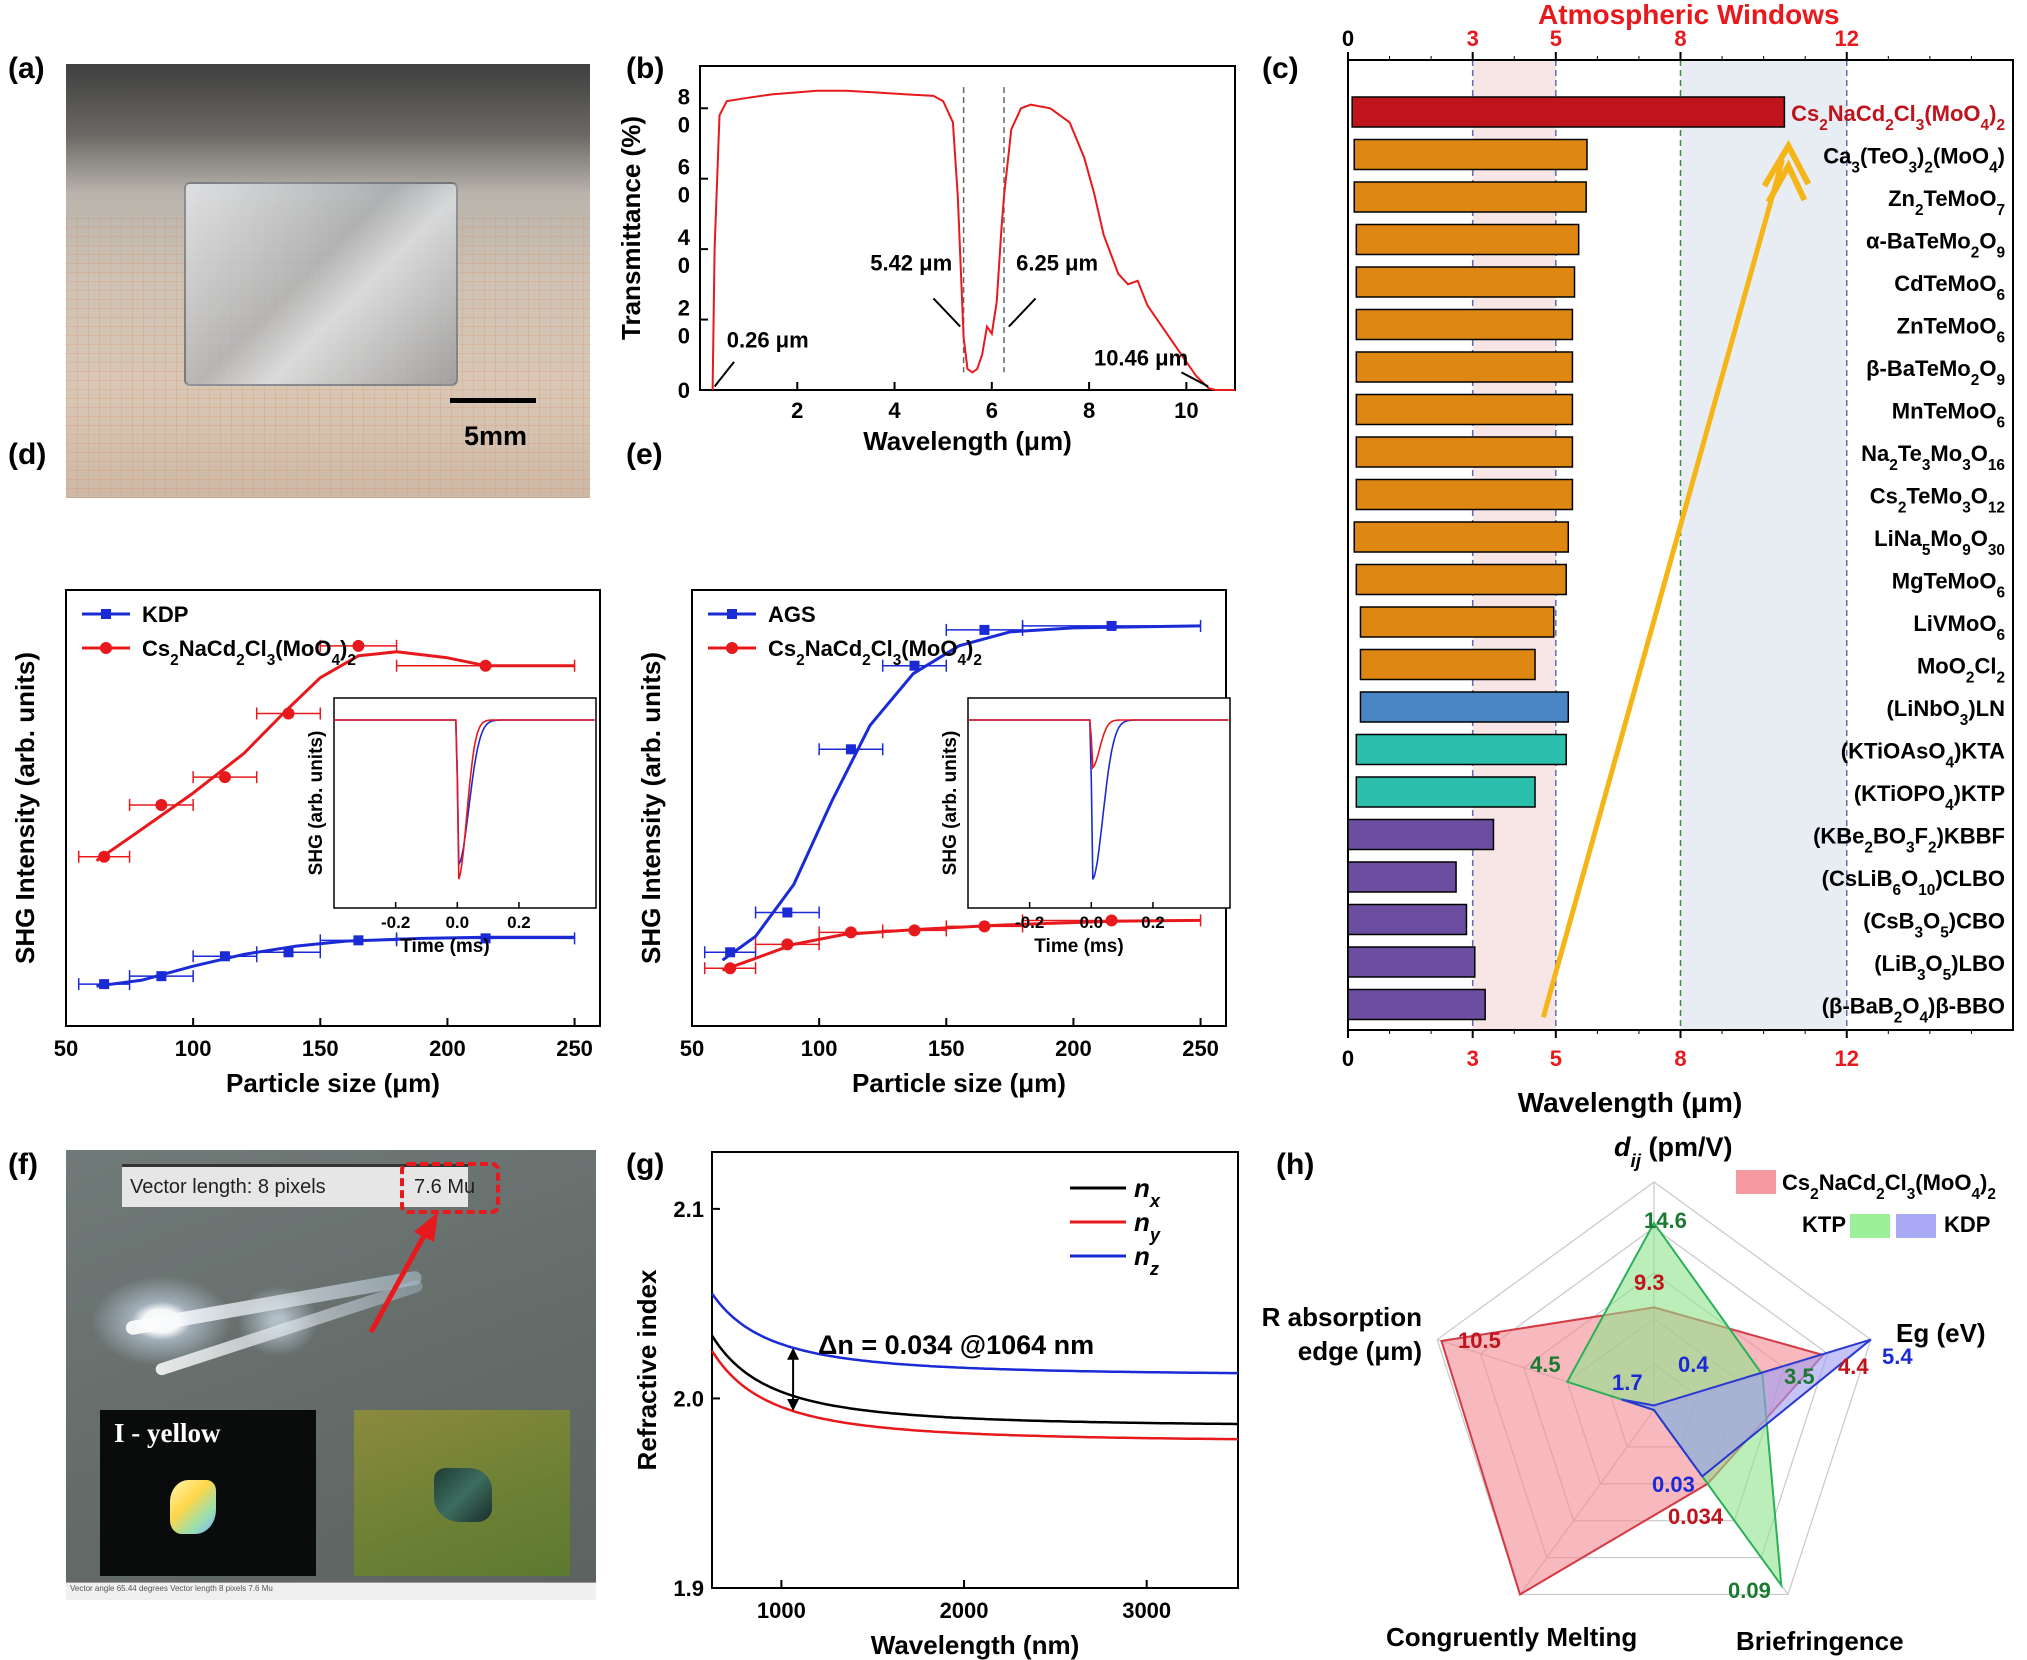 Image resolution: width=2027 pixels, height=1660 pixels. What do you see at coordinates (66, 1048) in the screenshot?
I see `x-tick-label: 50` at bounding box center [66, 1048].